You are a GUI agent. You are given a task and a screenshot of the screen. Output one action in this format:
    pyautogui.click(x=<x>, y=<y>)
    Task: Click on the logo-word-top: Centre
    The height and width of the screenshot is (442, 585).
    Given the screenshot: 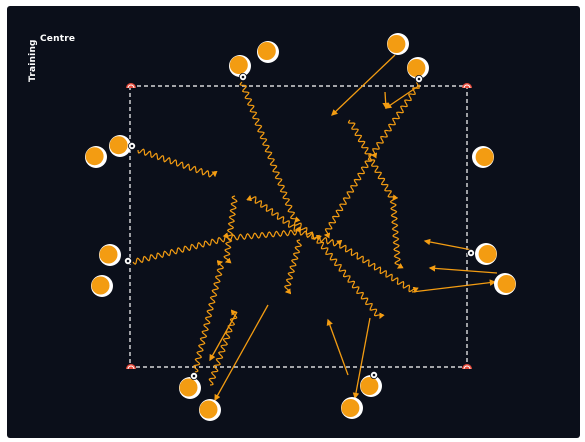 What is the action you would take?
    pyautogui.click(x=58, y=39)
    